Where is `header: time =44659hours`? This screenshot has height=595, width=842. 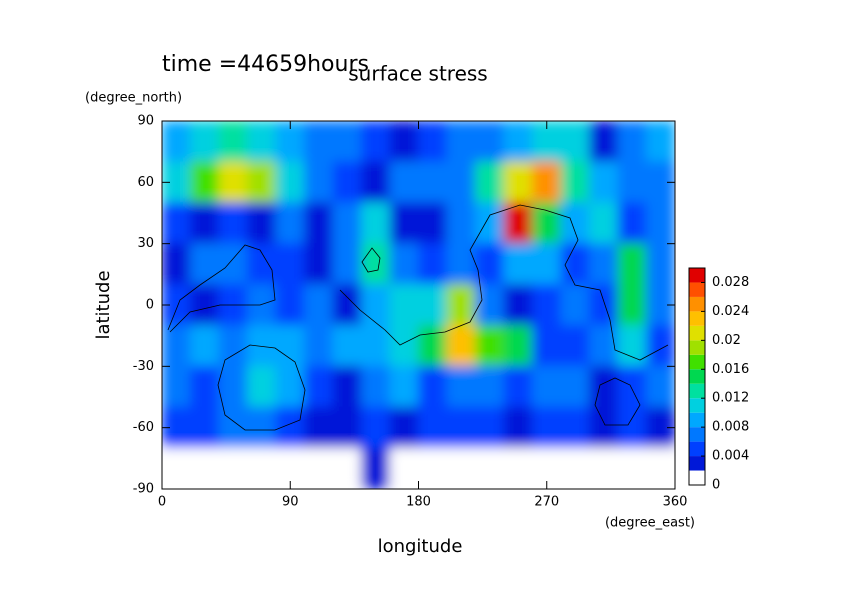
header: time =44659hours is located at coordinates (265, 64).